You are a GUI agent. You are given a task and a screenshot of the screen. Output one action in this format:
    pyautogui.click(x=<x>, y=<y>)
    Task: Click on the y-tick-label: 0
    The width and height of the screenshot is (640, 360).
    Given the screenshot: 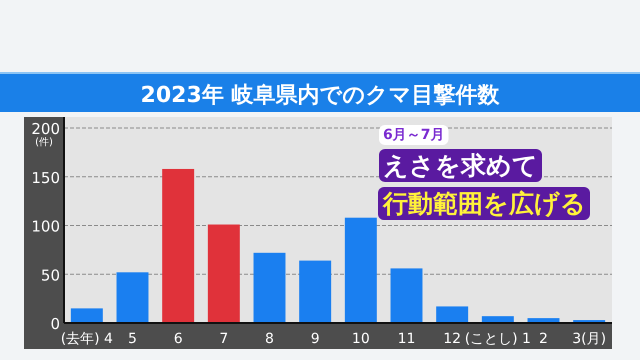 What is the action you would take?
    pyautogui.click(x=55, y=324)
    